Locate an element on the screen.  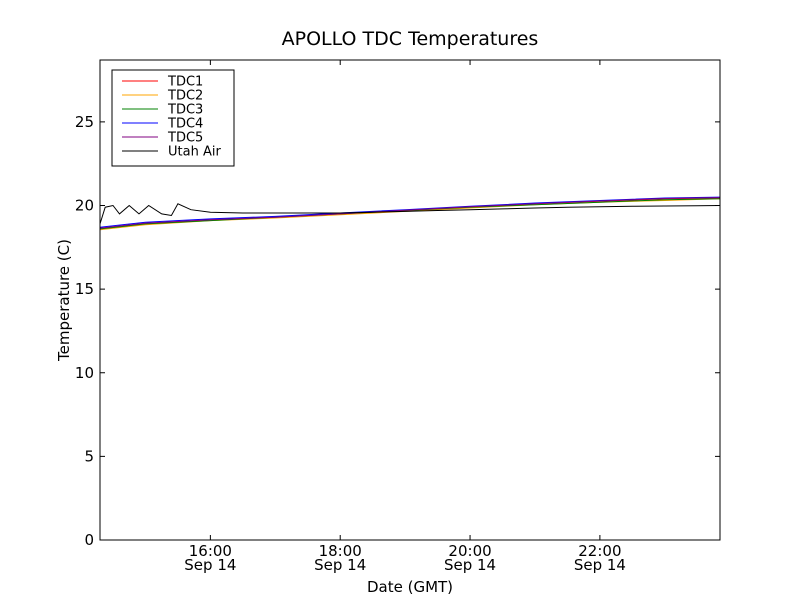
chart-title: APOLLO TDC Temperatures is located at coordinates (410, 39).